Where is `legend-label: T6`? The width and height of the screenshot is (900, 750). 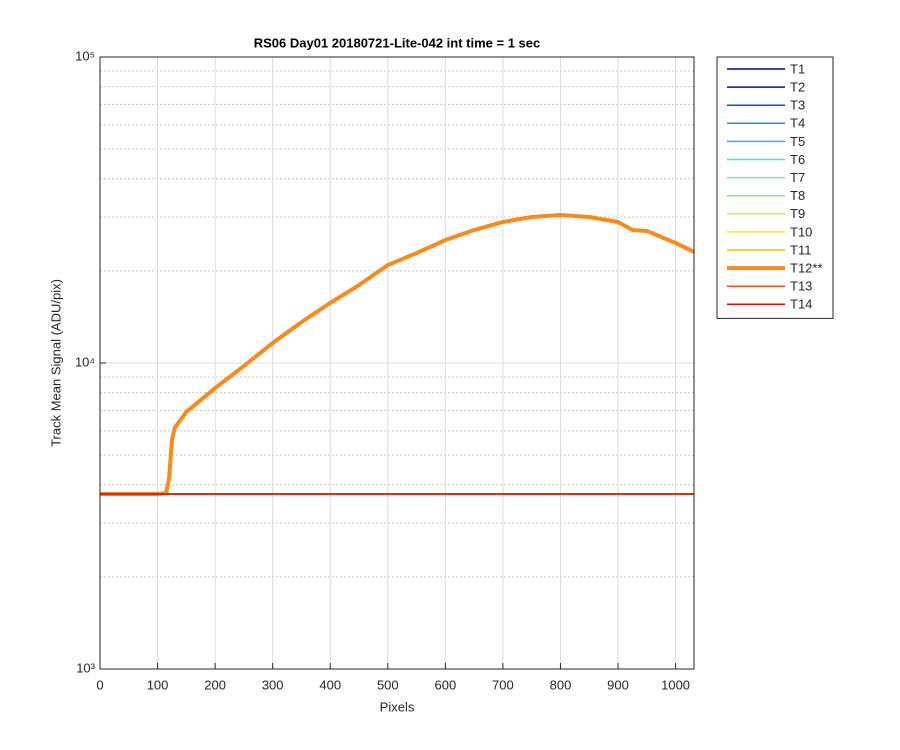 legend-label: T6 is located at coordinates (797, 159).